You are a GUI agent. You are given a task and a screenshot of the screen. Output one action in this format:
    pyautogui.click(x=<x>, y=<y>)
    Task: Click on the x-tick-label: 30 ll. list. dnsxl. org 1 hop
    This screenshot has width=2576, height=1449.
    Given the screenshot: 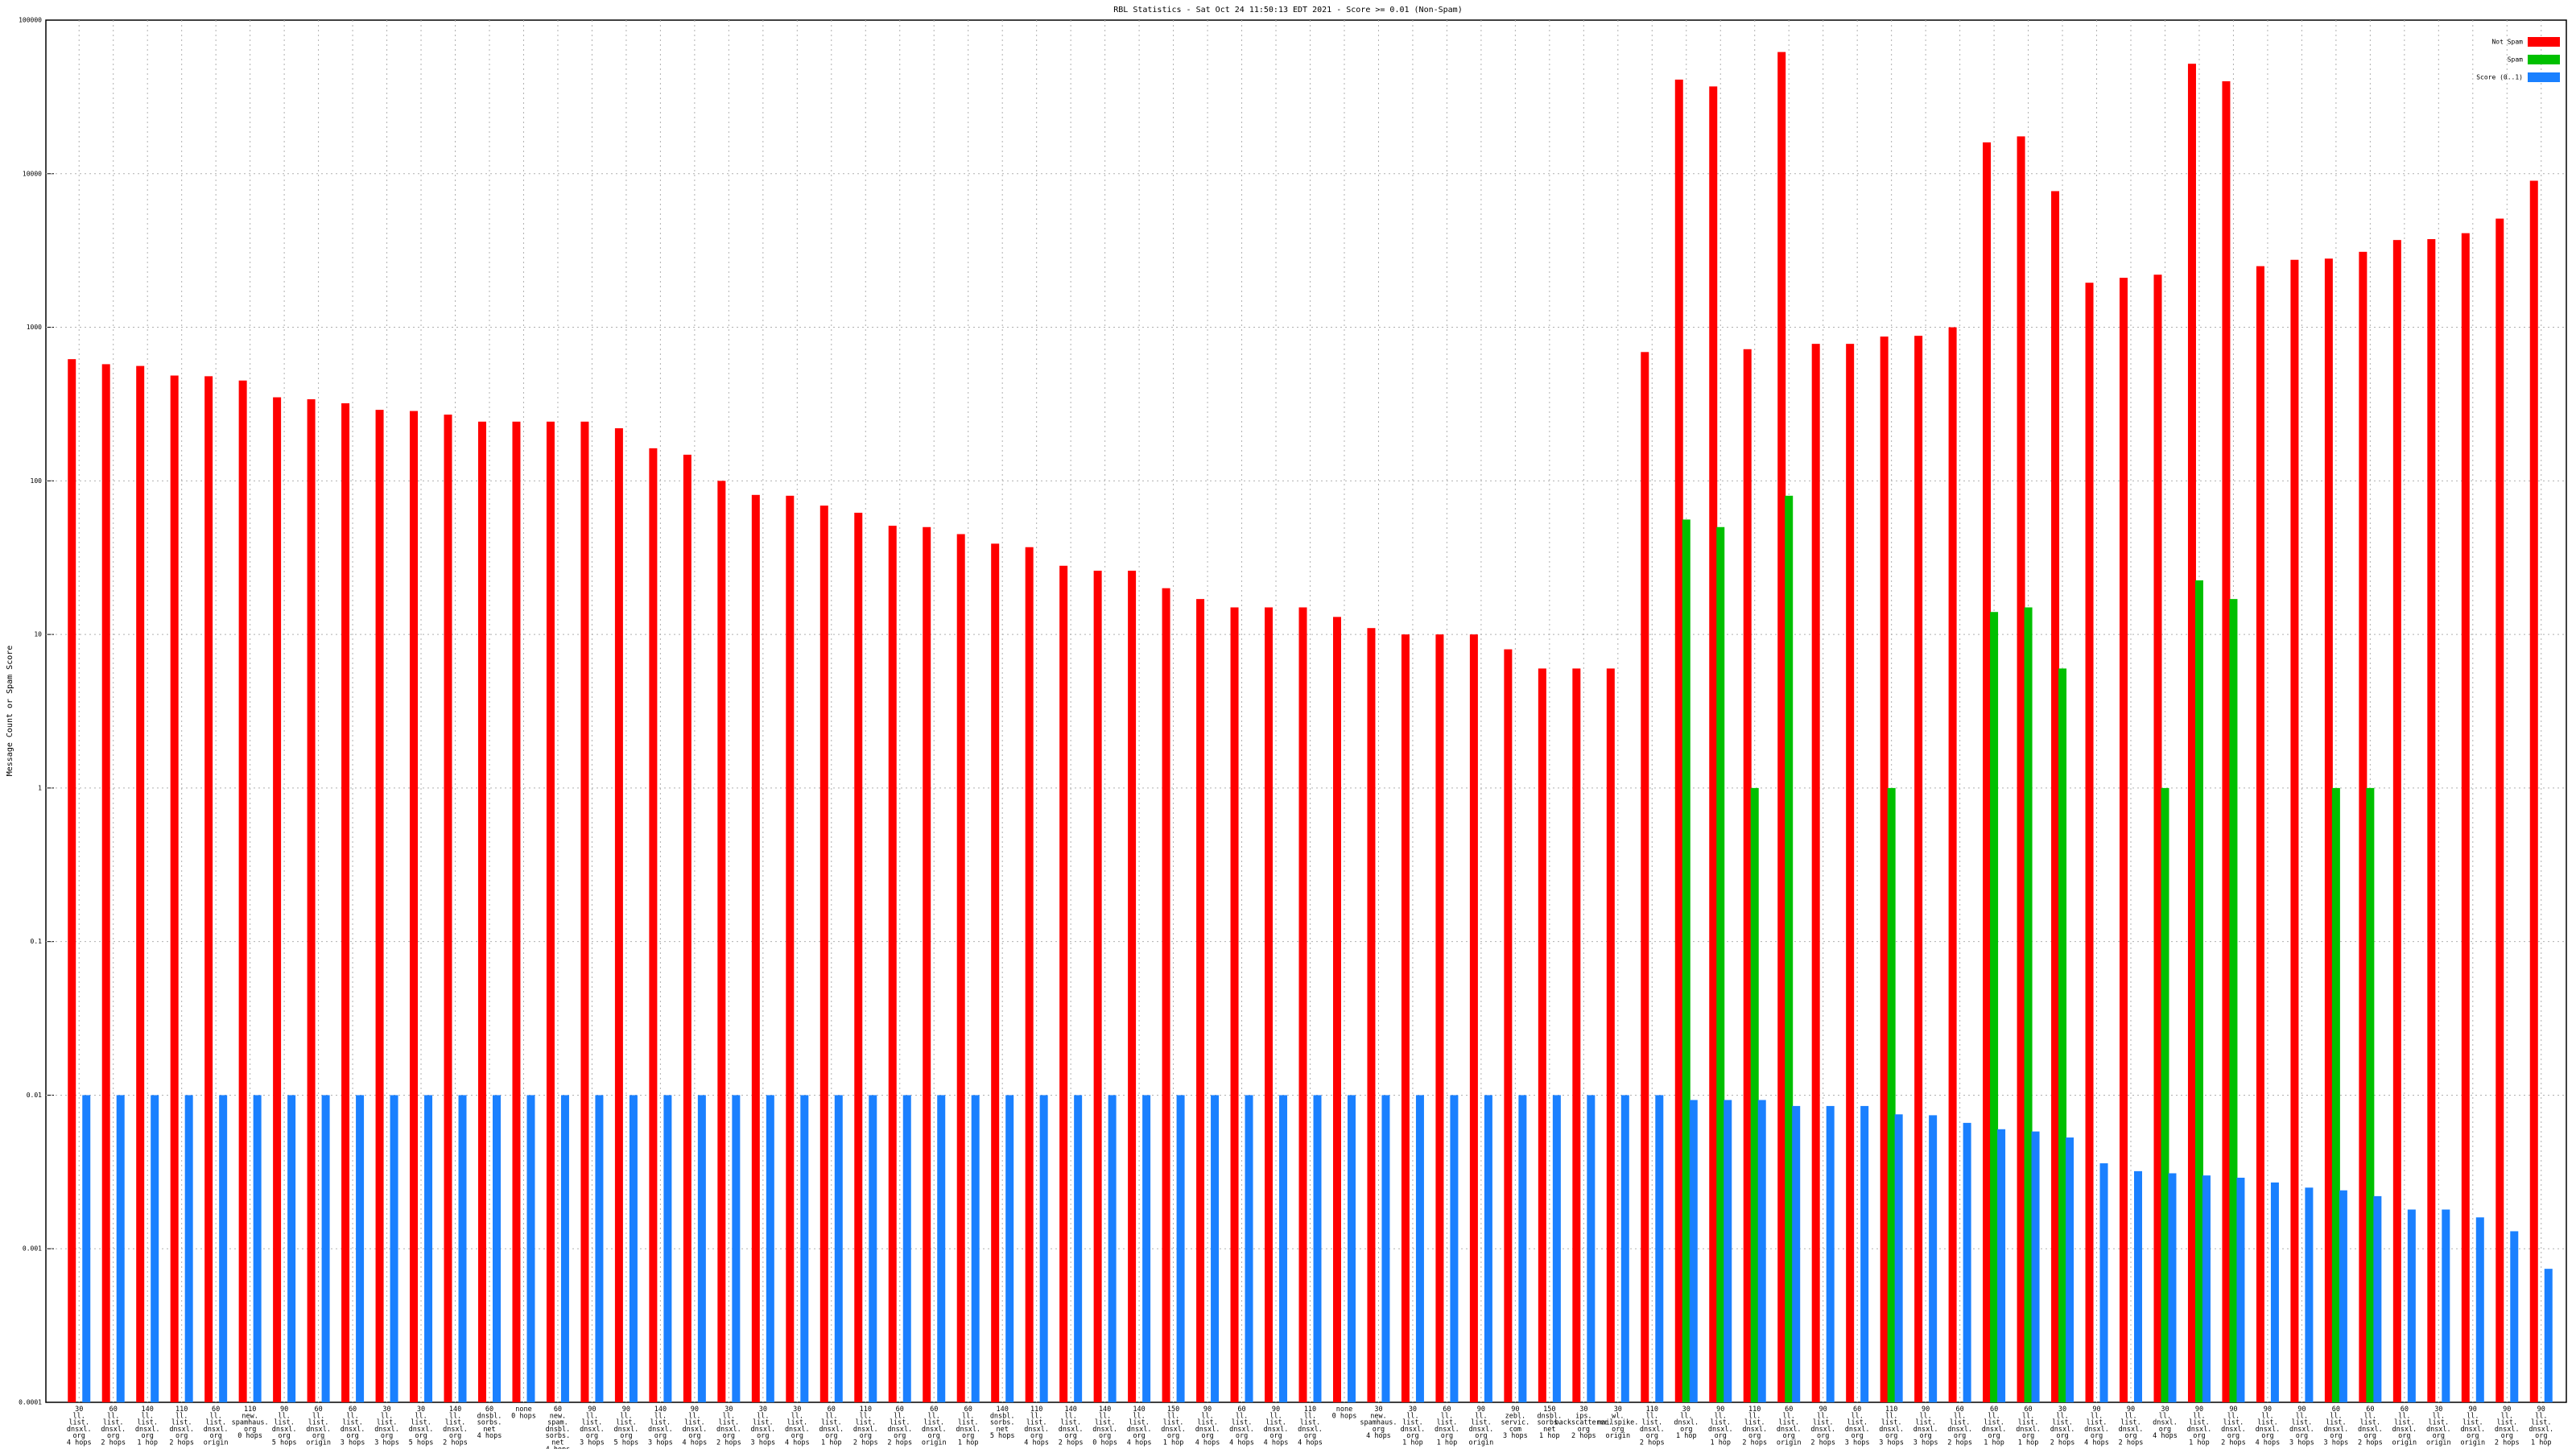 What is the action you would take?
    pyautogui.click(x=1413, y=1426)
    